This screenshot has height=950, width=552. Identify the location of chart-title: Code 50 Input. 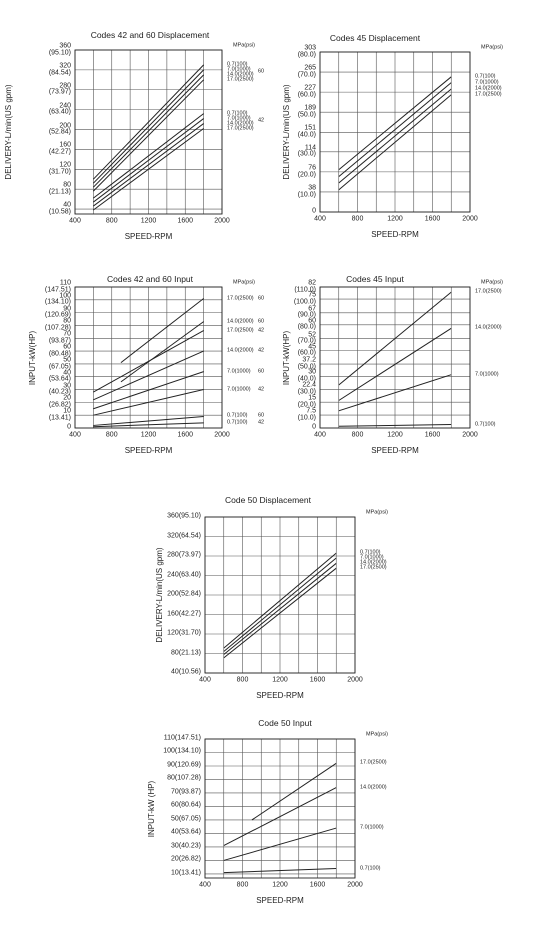
(285, 722).